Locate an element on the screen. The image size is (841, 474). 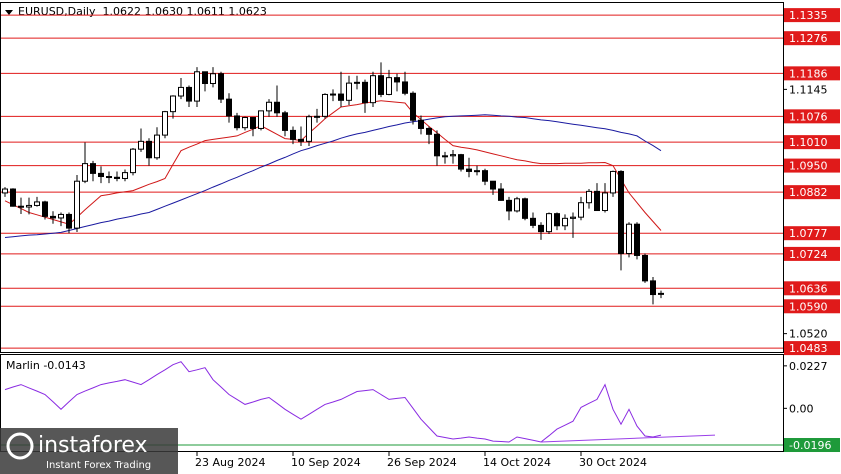
y-tick-label: 1.1145 is located at coordinates (808, 89).